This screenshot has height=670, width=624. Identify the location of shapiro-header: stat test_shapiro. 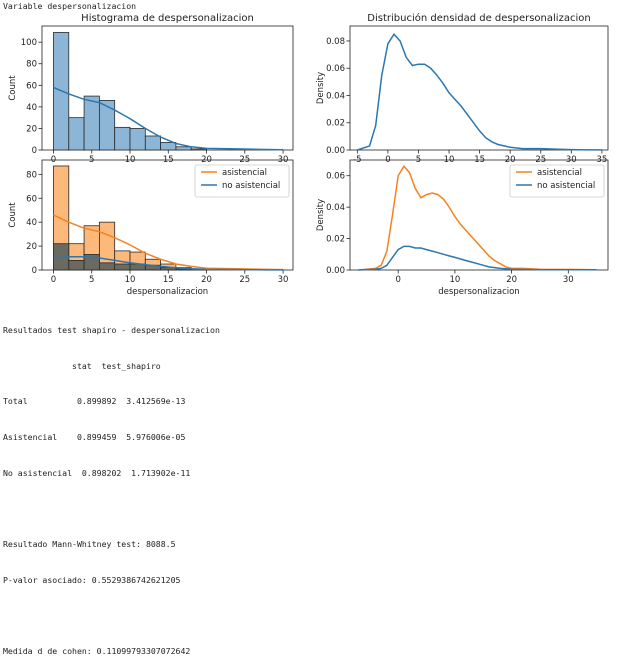
(82, 365).